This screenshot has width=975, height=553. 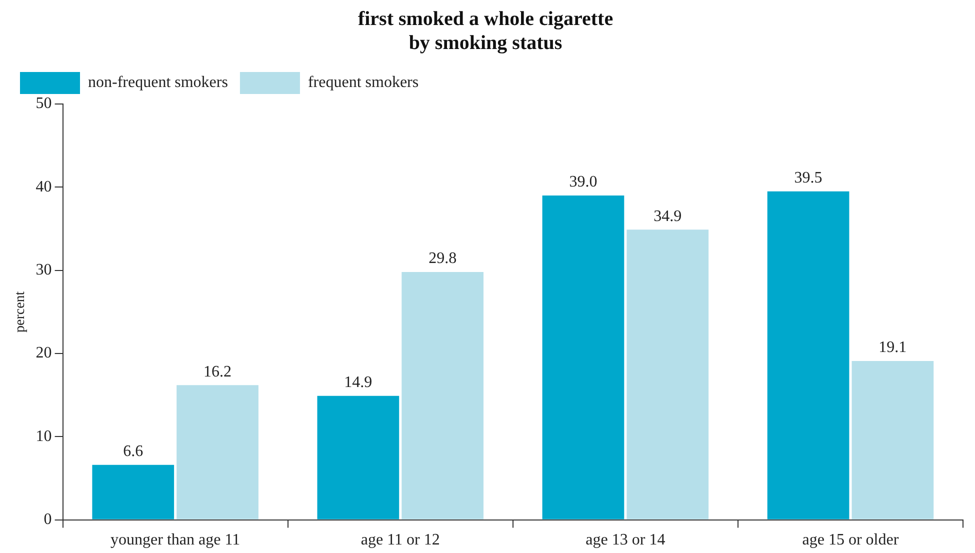 I want to click on data-label: 39.5, so click(x=808, y=178).